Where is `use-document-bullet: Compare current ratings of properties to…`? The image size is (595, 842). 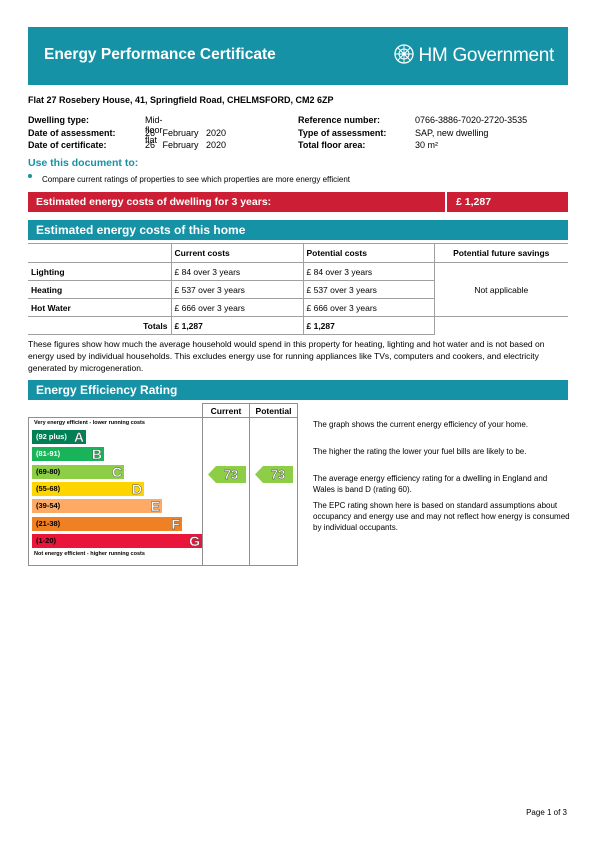 use-document-bullet: Compare current ratings of properties to… is located at coordinates (196, 179).